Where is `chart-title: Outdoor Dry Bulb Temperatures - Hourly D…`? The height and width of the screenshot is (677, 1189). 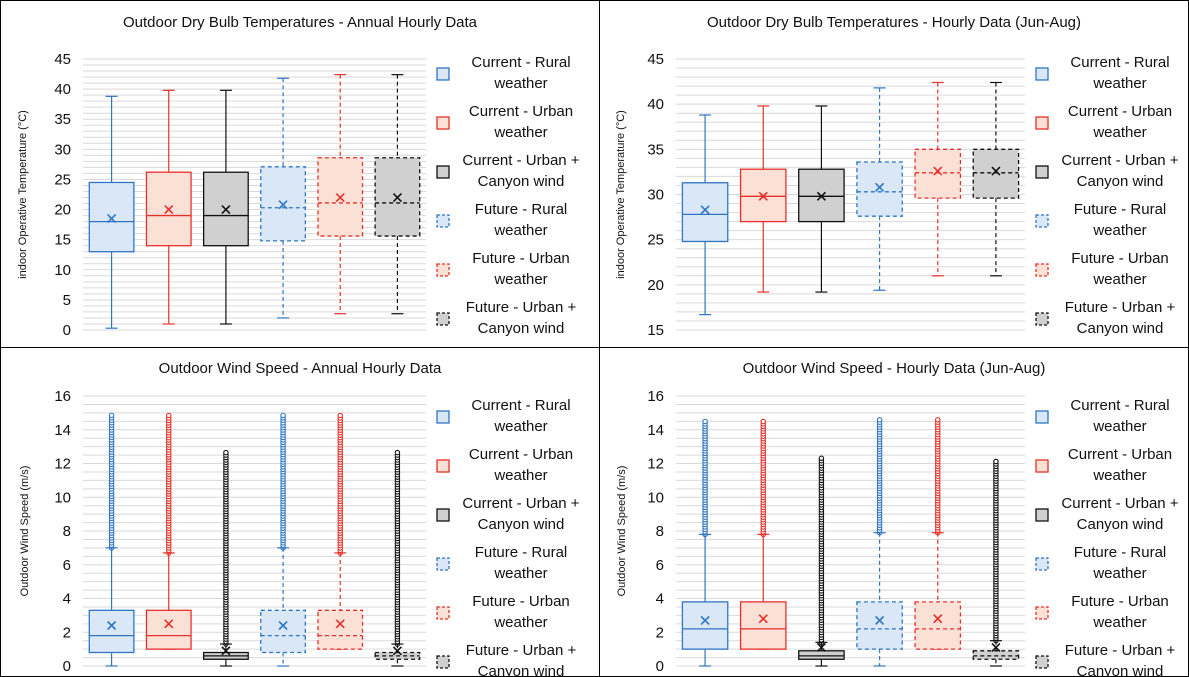
chart-title: Outdoor Dry Bulb Temperatures - Hourly D… is located at coordinates (894, 22).